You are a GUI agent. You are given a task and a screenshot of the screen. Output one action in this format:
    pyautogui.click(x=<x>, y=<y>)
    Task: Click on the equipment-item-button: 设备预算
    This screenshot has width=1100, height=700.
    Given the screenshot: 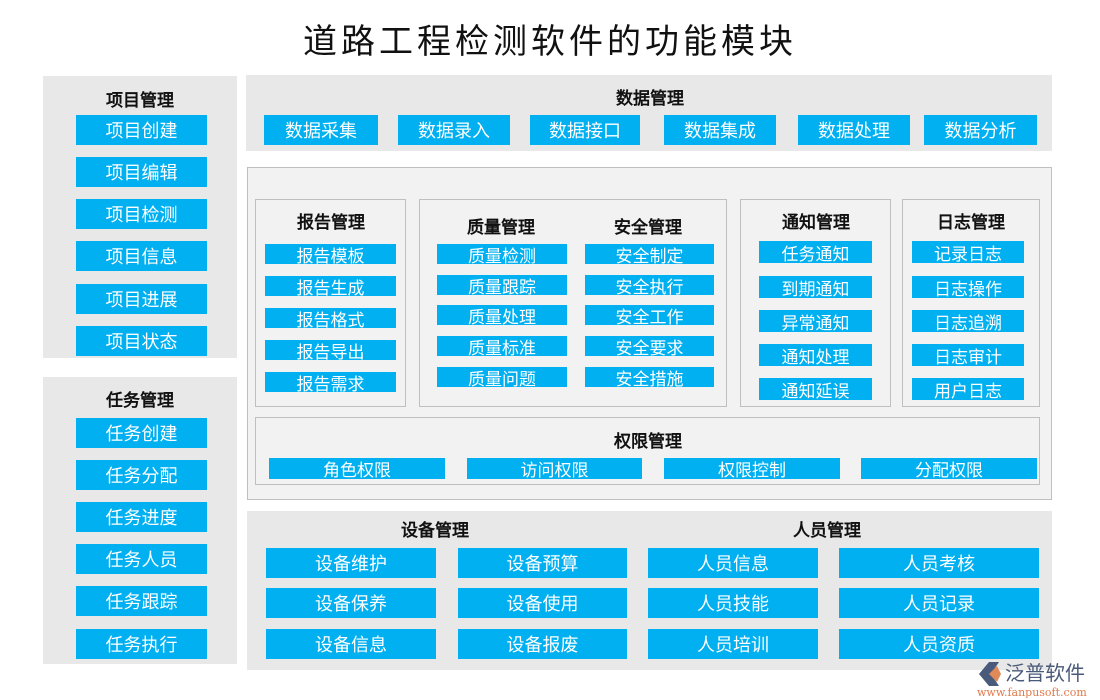 What is the action you would take?
    pyautogui.click(x=542, y=563)
    